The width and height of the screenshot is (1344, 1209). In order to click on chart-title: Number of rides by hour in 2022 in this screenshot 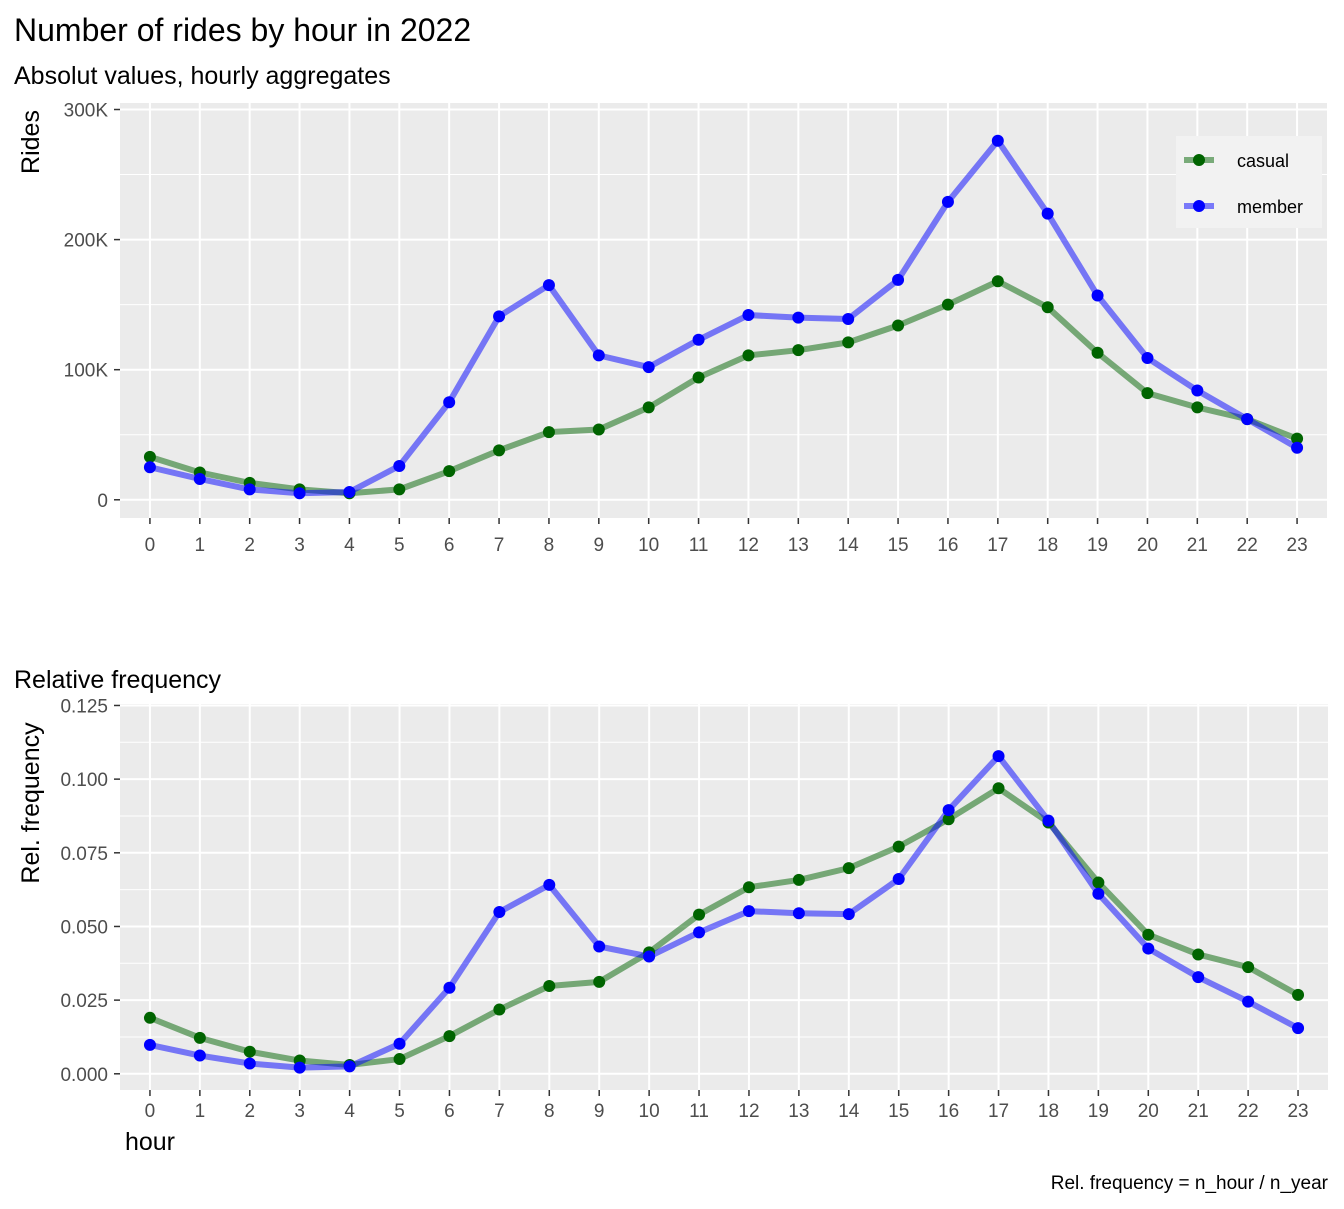, I will do `click(242, 30)`.